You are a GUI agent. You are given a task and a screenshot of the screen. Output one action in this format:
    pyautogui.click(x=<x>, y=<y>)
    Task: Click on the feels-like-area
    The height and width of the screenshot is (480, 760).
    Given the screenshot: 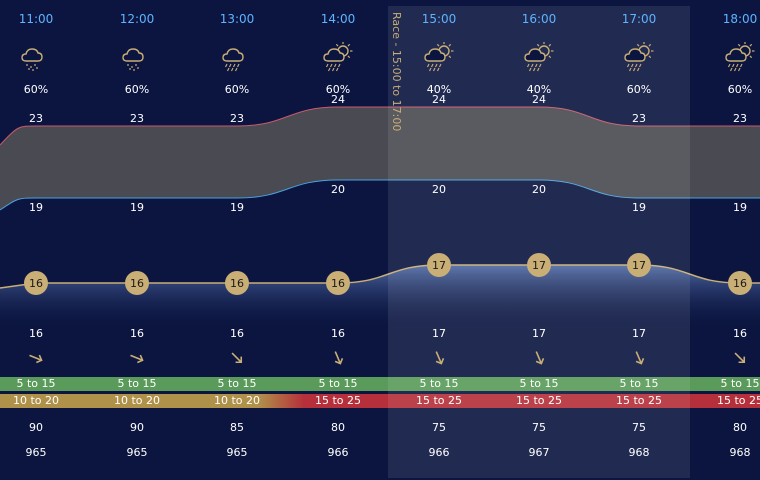 What is the action you would take?
    pyautogui.click(x=380, y=297)
    